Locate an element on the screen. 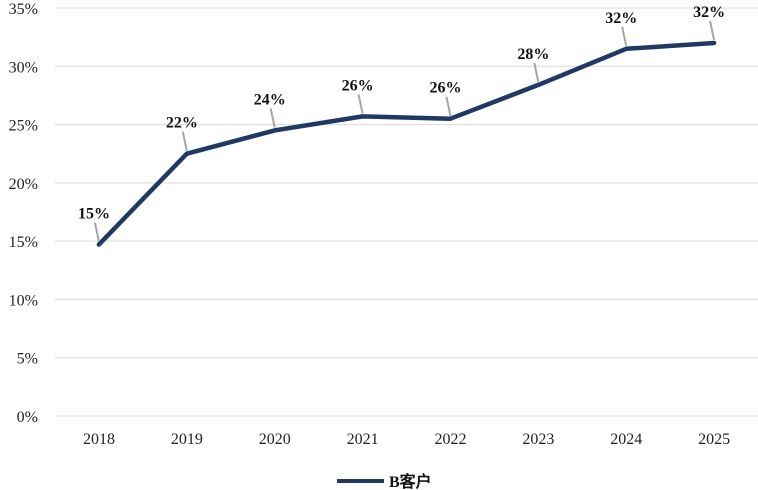 Image resolution: width=758 pixels, height=490 pixels. x-tick-label: 2021 is located at coordinates (363, 439).